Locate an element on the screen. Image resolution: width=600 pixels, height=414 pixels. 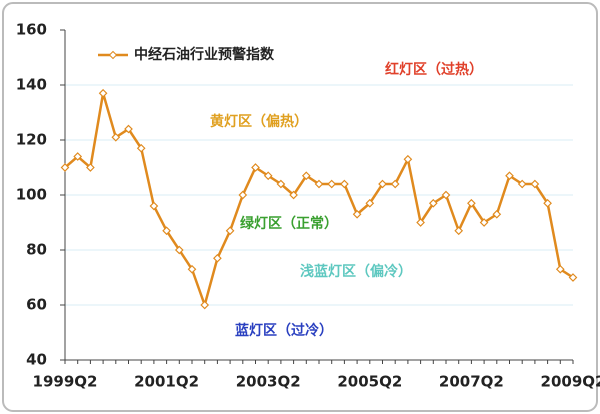
legend-marker is located at coordinates (113, 55).